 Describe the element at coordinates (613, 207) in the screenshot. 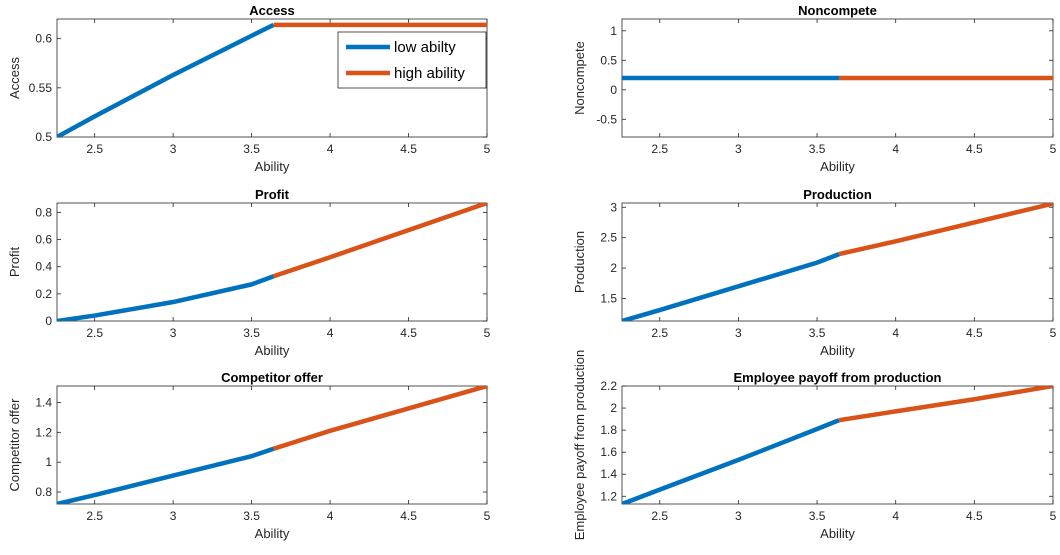

I see `y-tick-label: 3` at that location.